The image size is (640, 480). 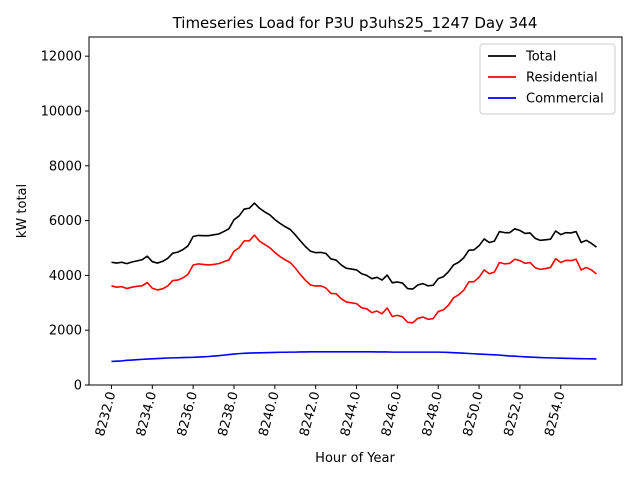 What do you see at coordinates (65, 331) in the screenshot?
I see `y-tick-label: 2000` at bounding box center [65, 331].